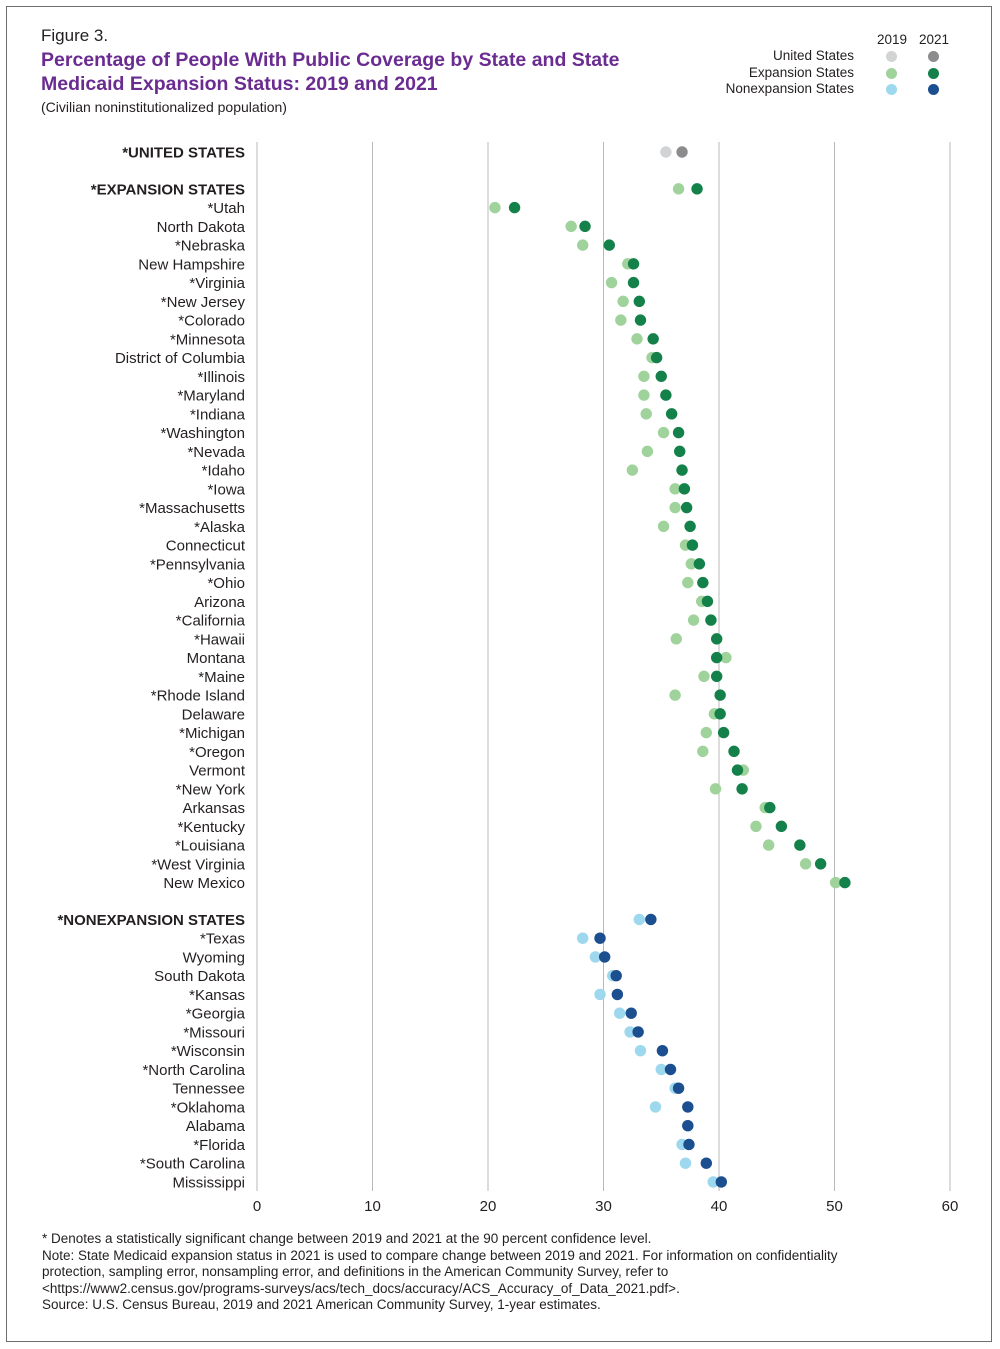 The width and height of the screenshot is (1000, 1349). What do you see at coordinates (934, 39) in the screenshot?
I see `legend-year-2021: 2021` at bounding box center [934, 39].